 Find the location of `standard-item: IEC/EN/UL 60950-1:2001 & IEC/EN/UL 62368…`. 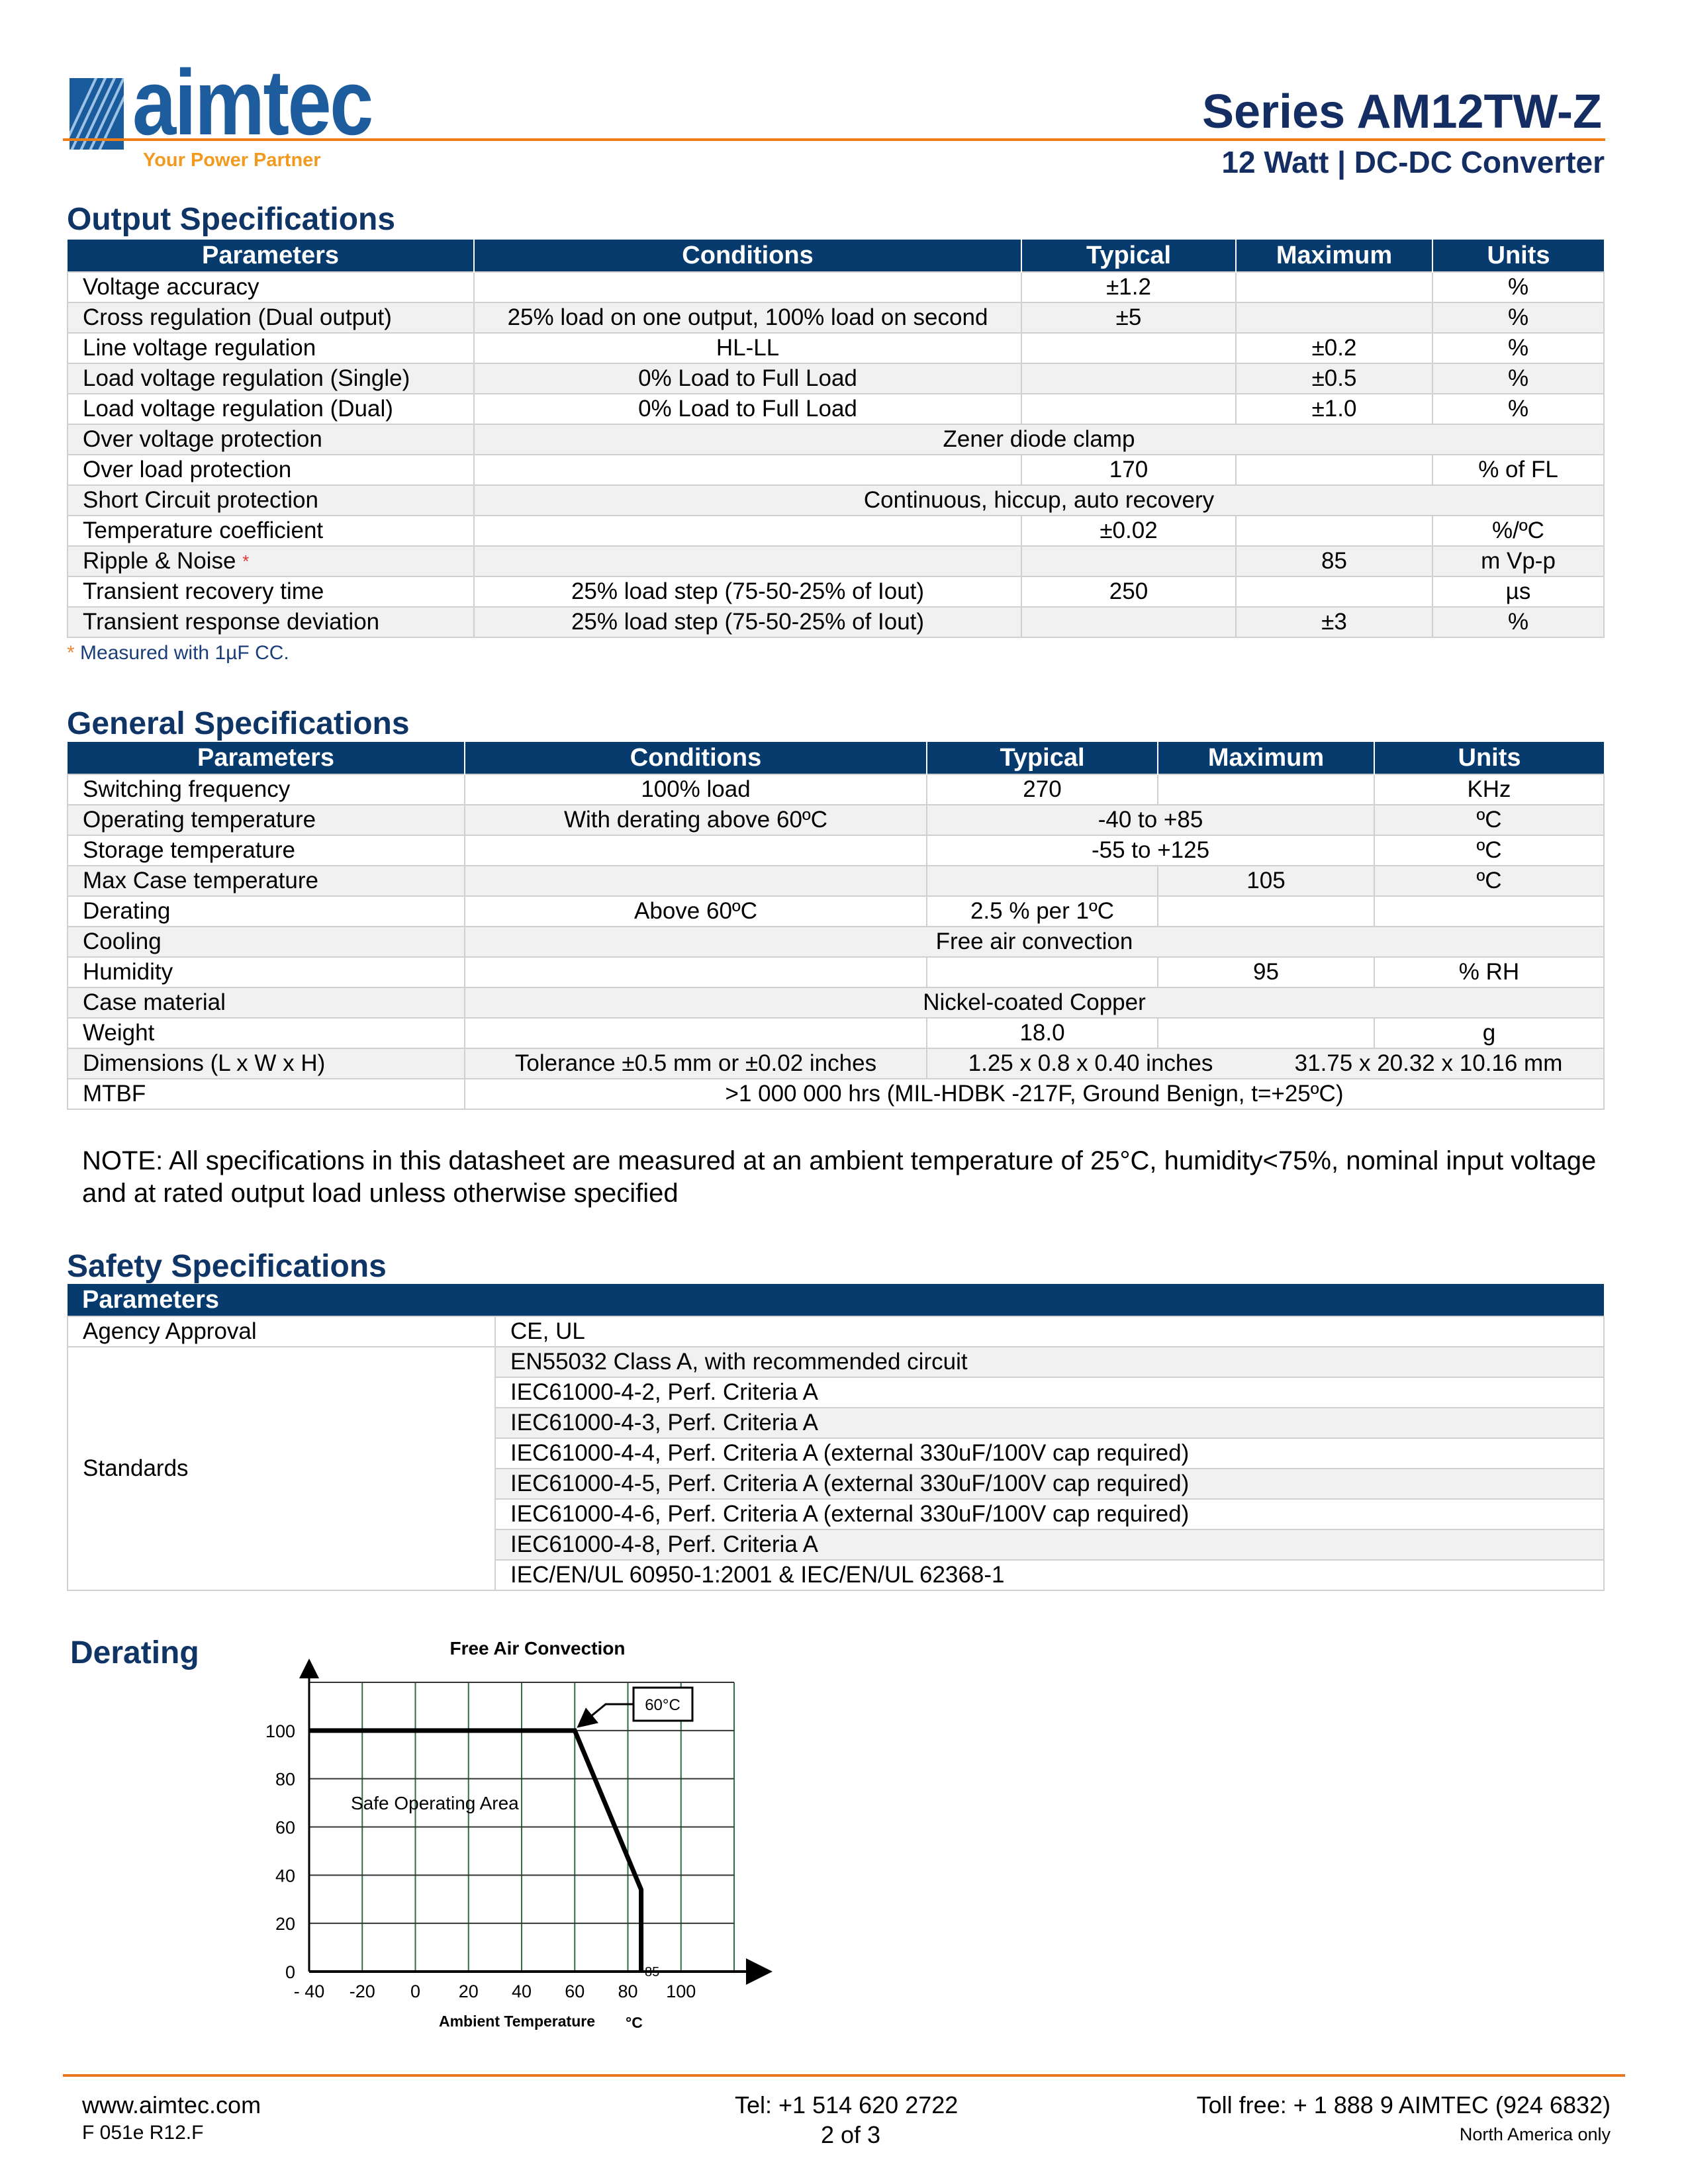

standard-item: IEC/EN/UL 60950-1:2001 & IEC/EN/UL 62368… is located at coordinates (1049, 1575).